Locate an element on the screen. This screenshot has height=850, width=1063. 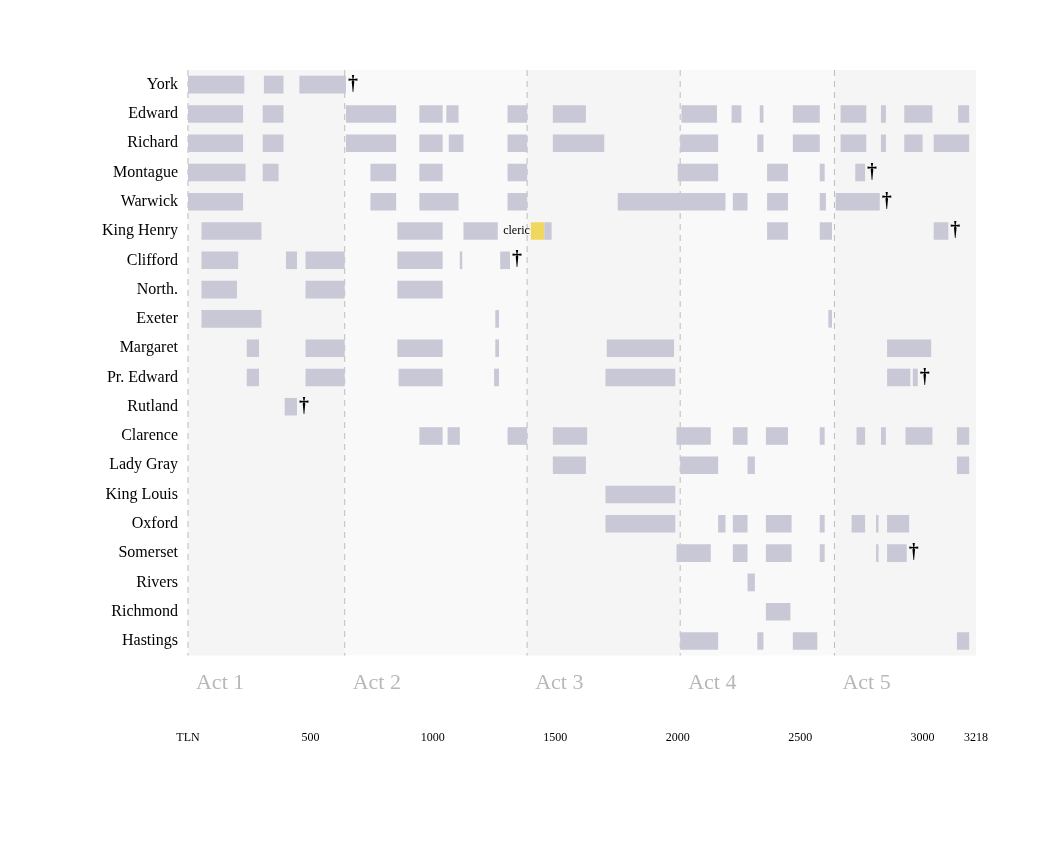
y-tick-label: Margaret is located at coordinates (149, 347).